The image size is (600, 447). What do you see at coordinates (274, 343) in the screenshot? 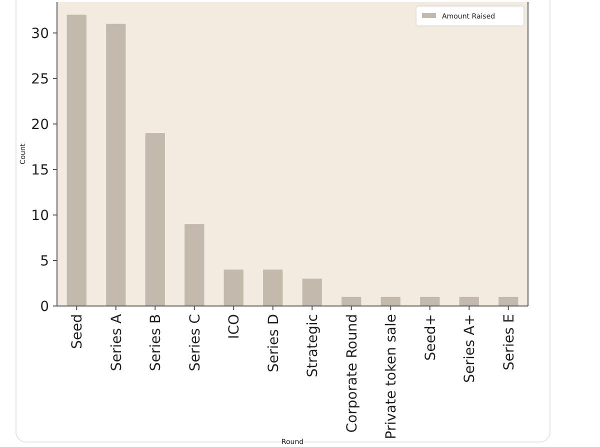
I see `x-tick-label: Series D` at bounding box center [274, 343].